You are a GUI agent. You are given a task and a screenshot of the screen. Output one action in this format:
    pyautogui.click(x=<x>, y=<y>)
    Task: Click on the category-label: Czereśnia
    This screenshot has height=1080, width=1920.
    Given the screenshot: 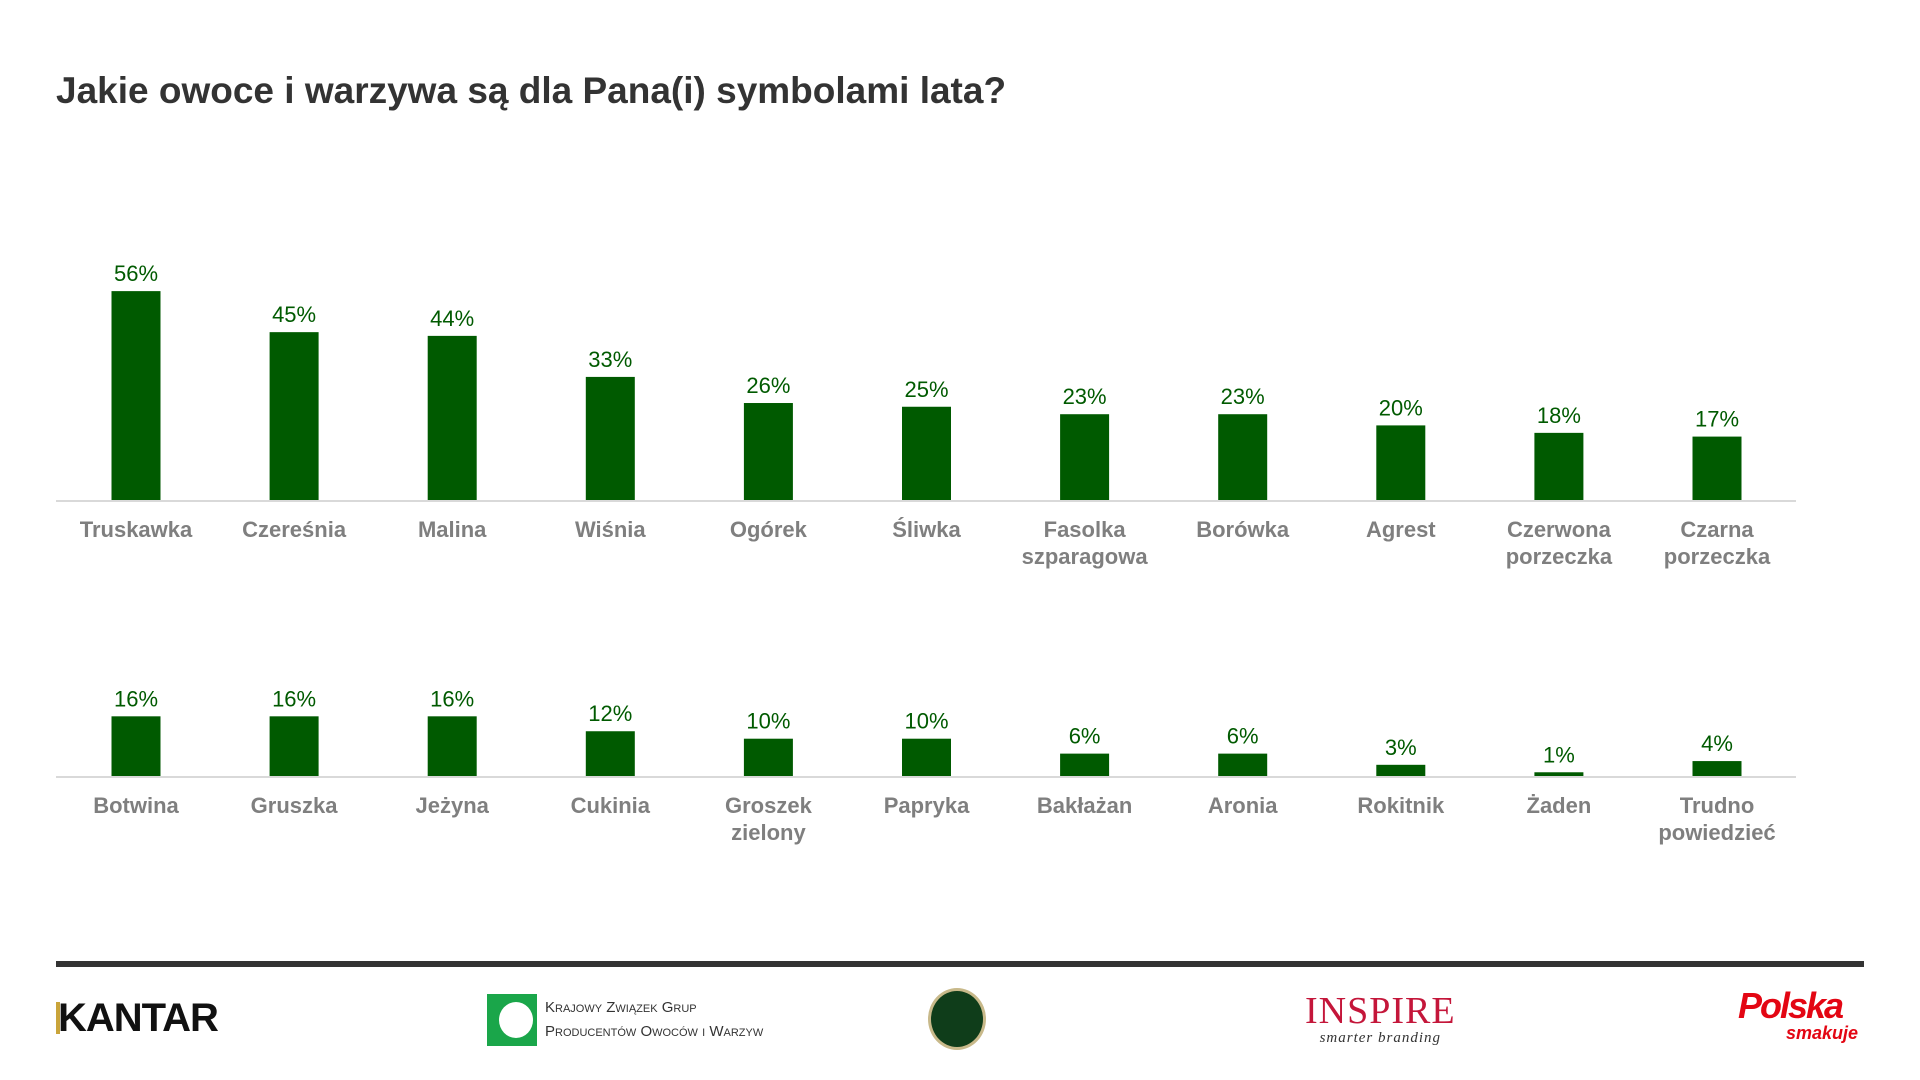 What is the action you would take?
    pyautogui.click(x=294, y=529)
    